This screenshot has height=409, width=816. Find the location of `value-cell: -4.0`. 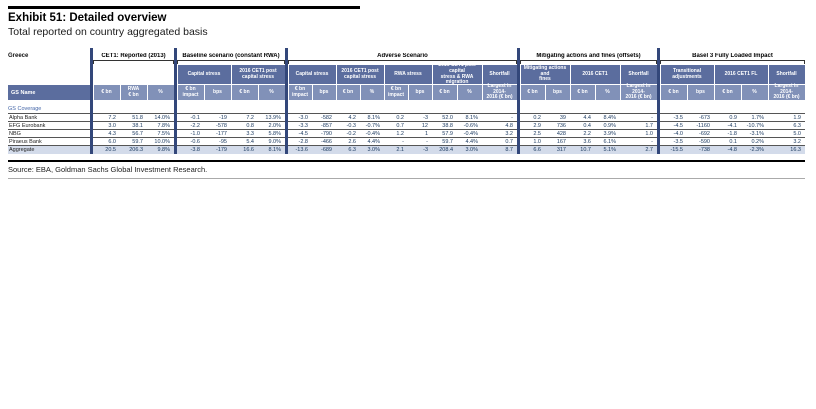

value-cell: -4.0 is located at coordinates (673, 134).